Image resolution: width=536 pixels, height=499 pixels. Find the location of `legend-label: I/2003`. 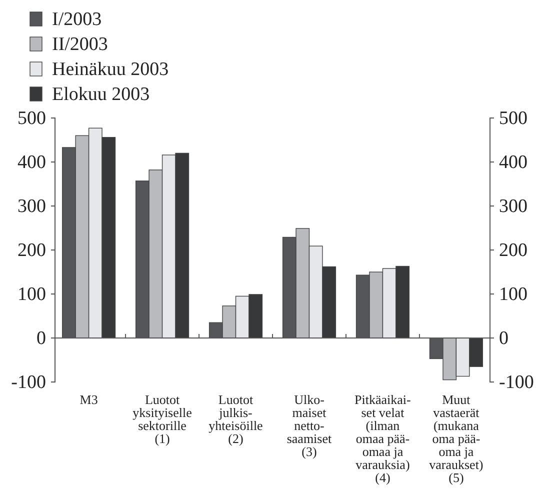

legend-label: I/2003 is located at coordinates (77, 19).